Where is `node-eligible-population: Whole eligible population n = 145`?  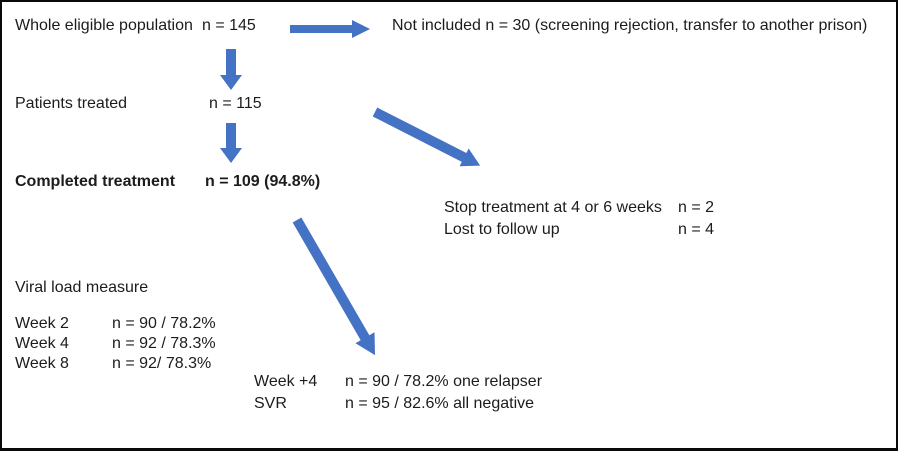
node-eligible-population: Whole eligible population n = 145 is located at coordinates (135, 25).